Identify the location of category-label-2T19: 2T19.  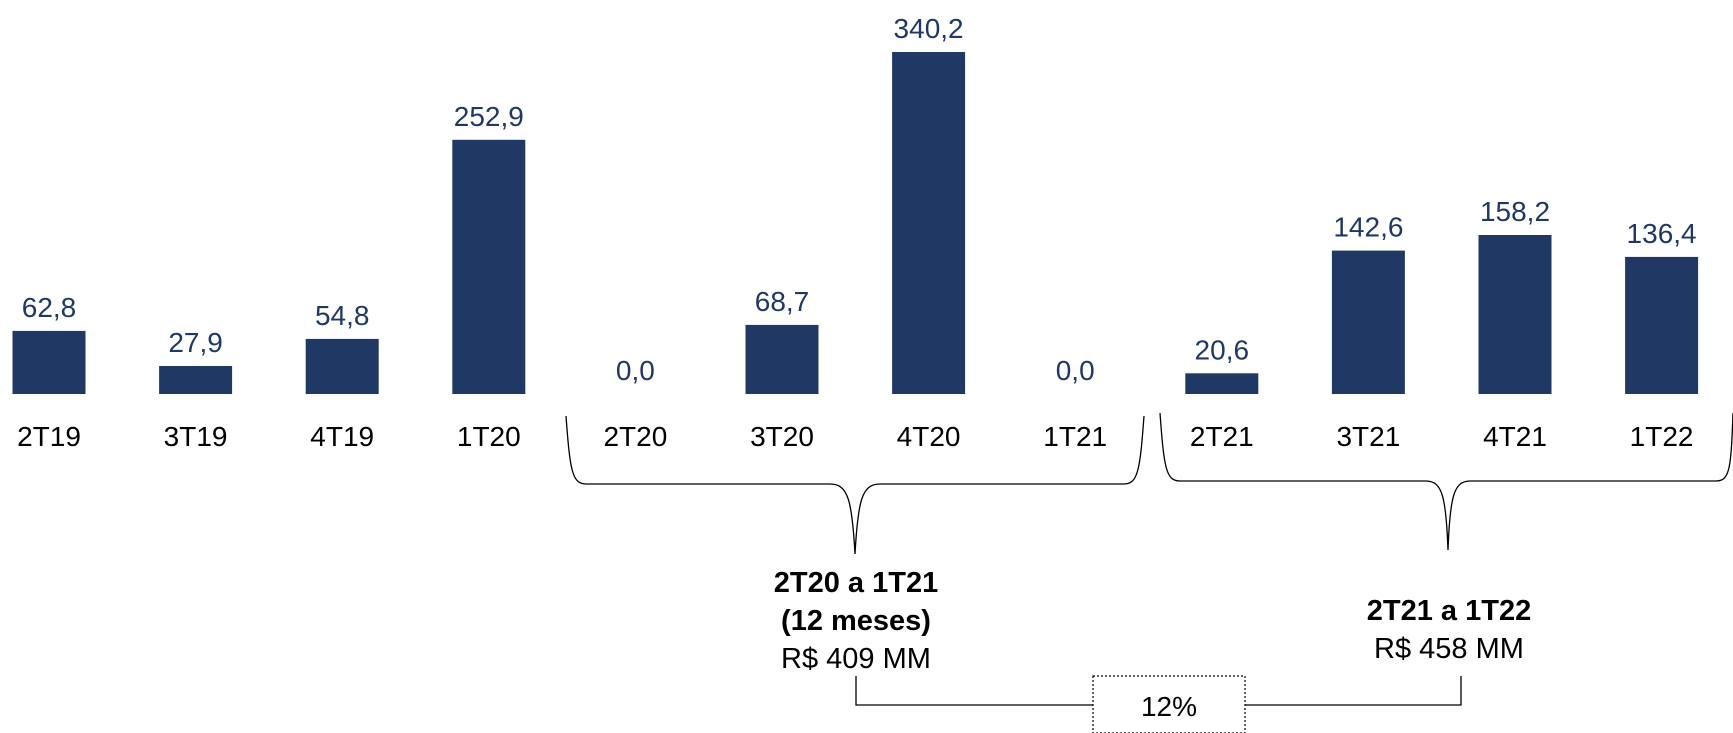
(49, 436).